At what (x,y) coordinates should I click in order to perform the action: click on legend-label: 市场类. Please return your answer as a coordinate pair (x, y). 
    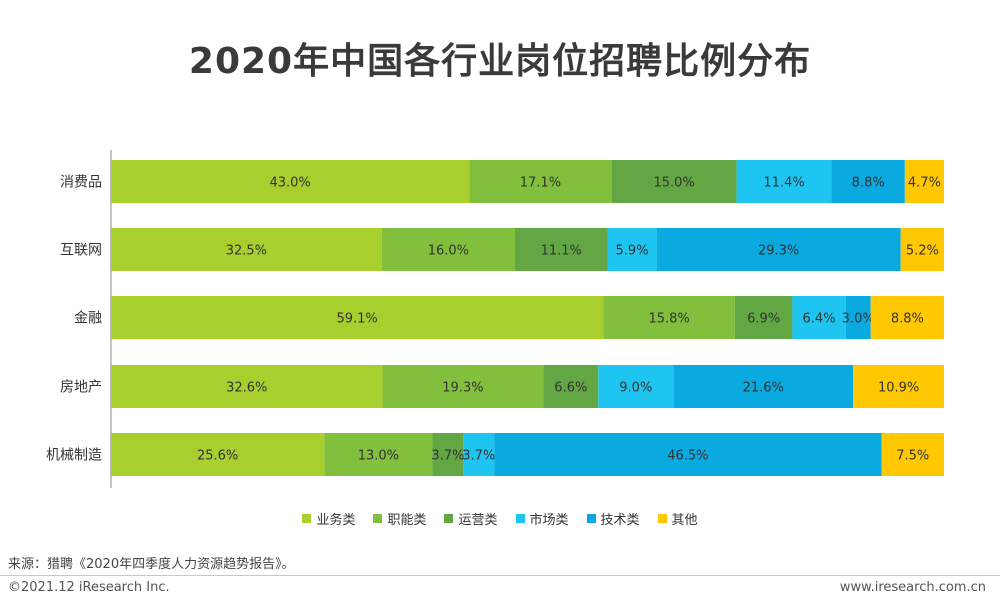
    Looking at the image, I should click on (549, 520).